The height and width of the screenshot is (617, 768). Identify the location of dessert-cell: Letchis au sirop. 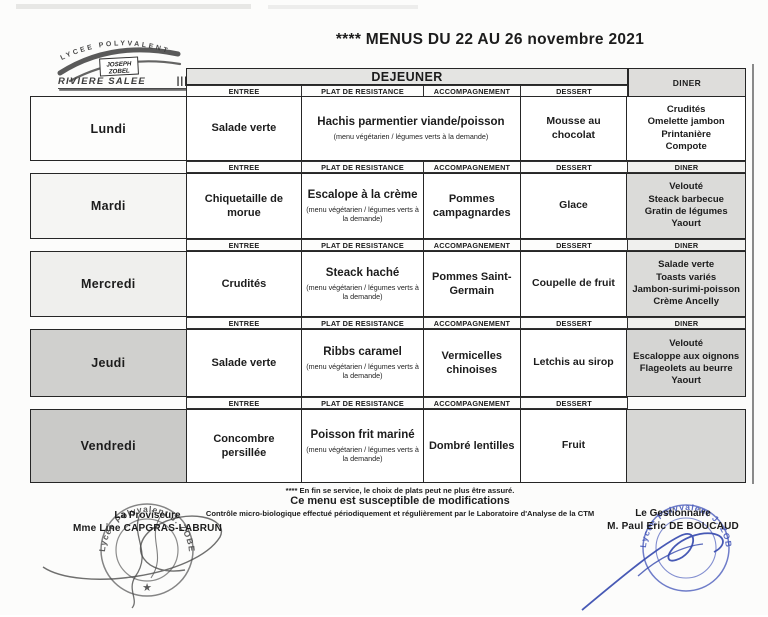
(574, 363).